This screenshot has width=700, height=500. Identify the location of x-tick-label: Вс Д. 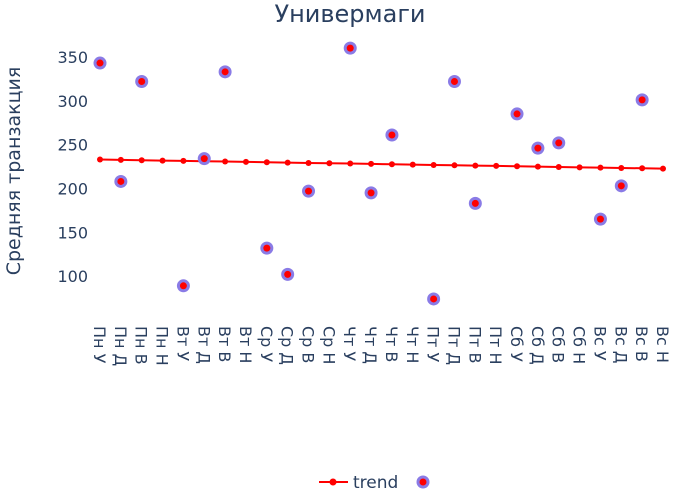
(620, 344).